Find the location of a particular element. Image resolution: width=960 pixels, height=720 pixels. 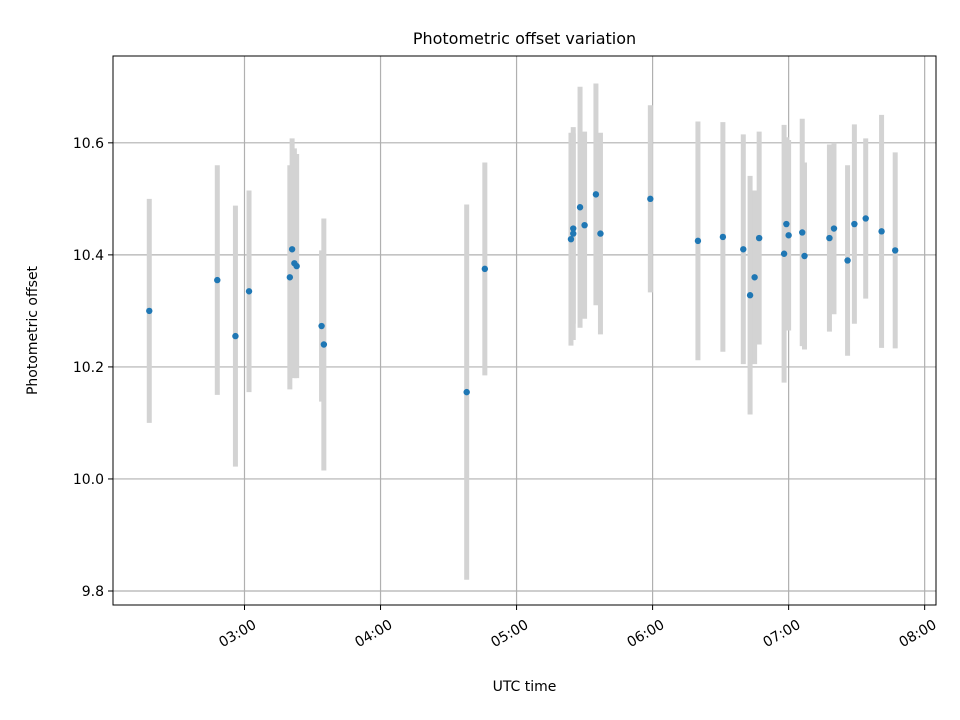

y-tick-label: 10.4 is located at coordinates (88, 256).